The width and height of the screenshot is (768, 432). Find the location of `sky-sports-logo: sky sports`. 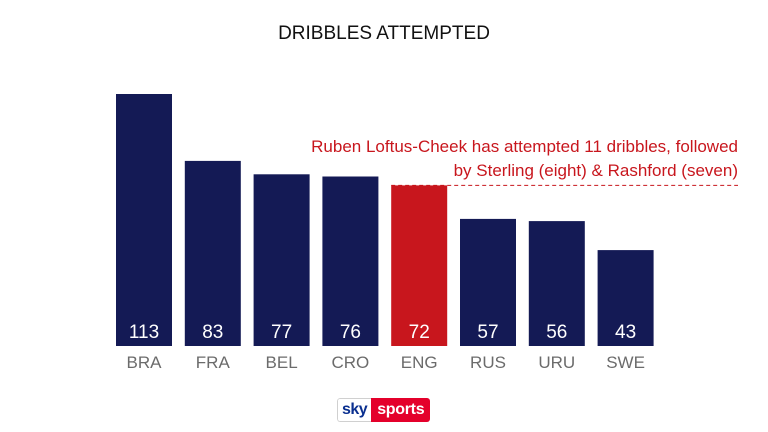

sky-sports-logo: sky sports is located at coordinates (384, 410).